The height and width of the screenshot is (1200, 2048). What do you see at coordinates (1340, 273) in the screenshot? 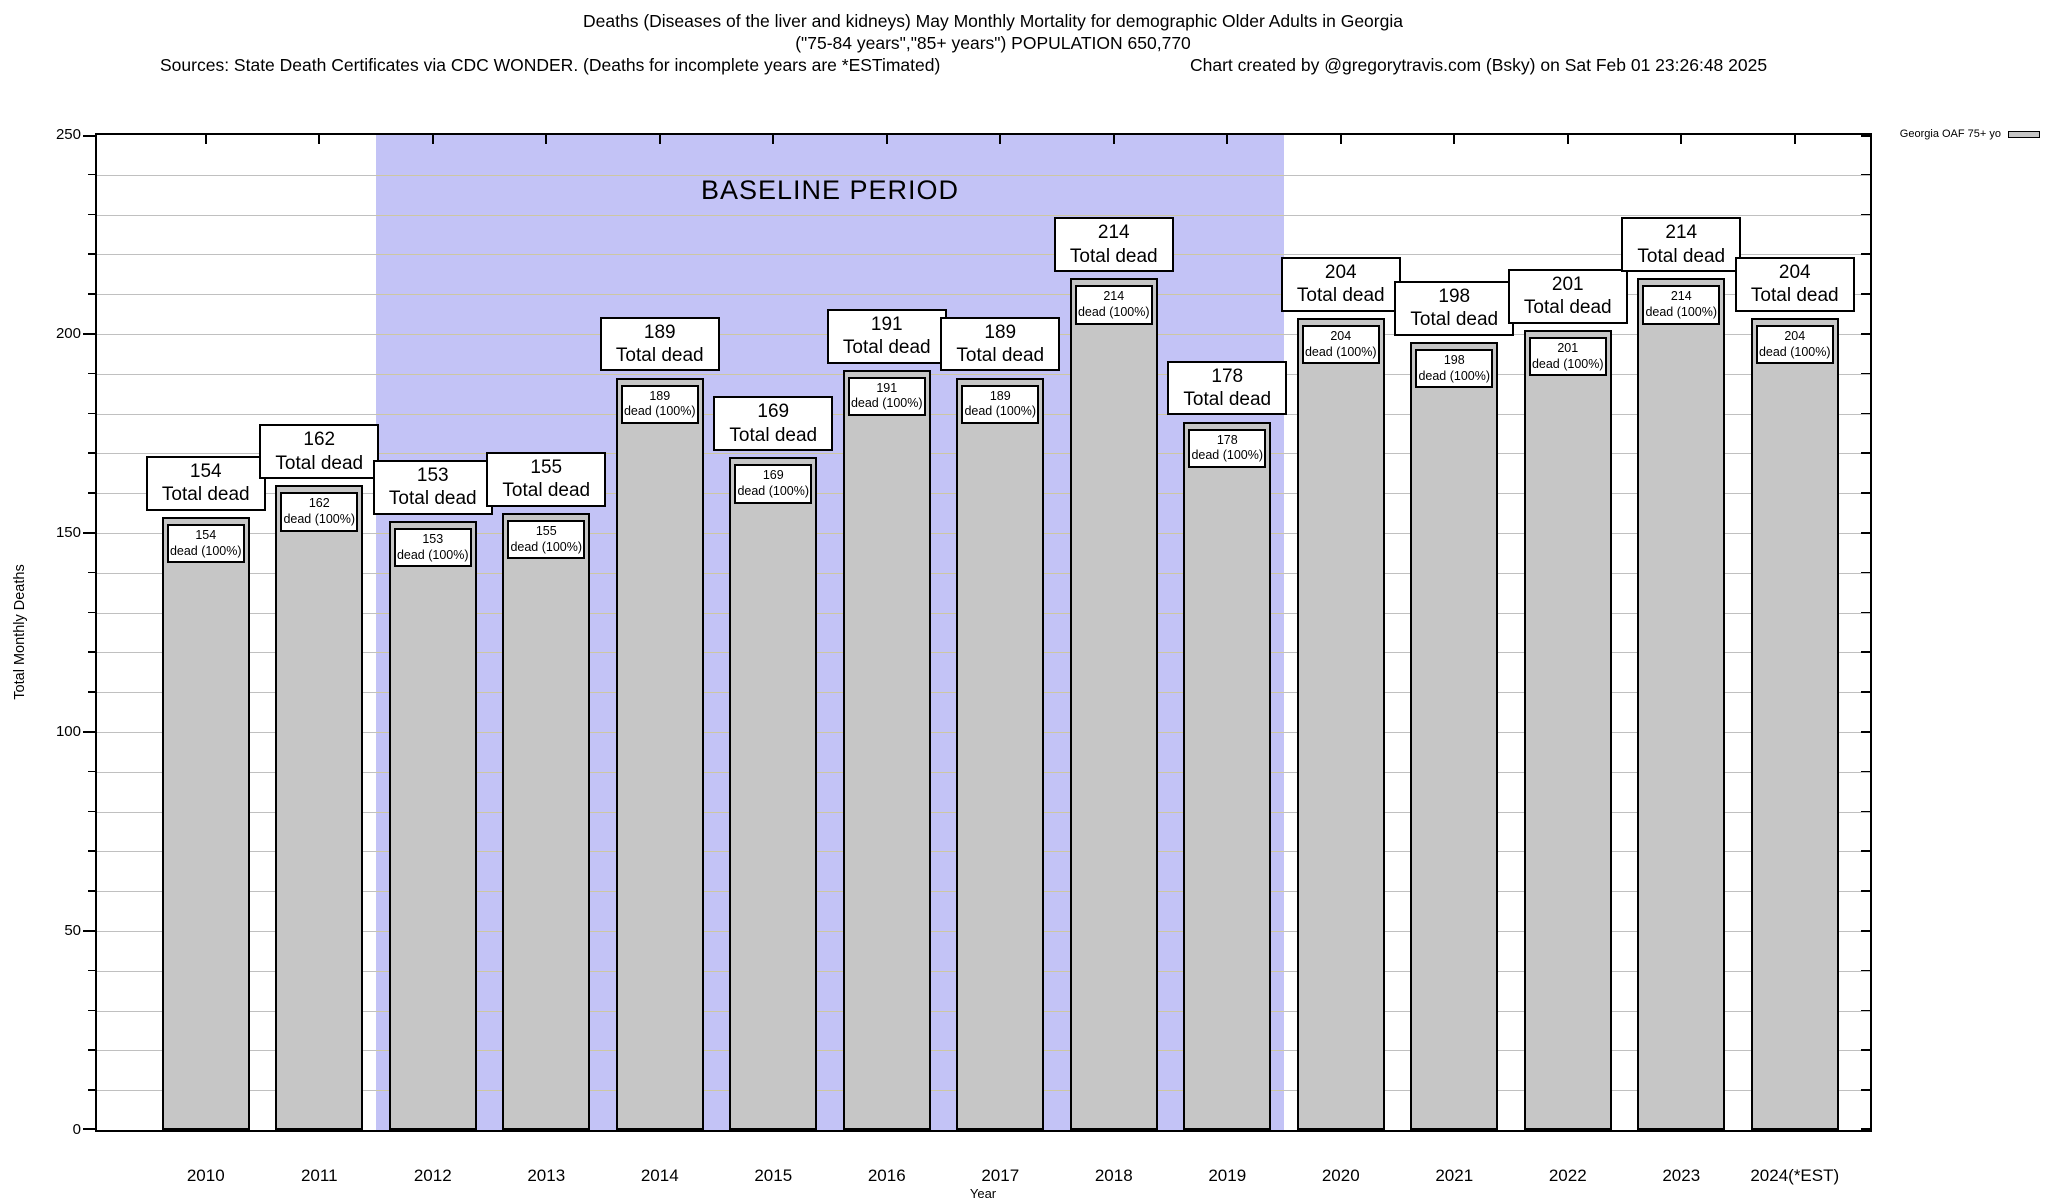
I see `bar-total-value: 204` at bounding box center [1340, 273].